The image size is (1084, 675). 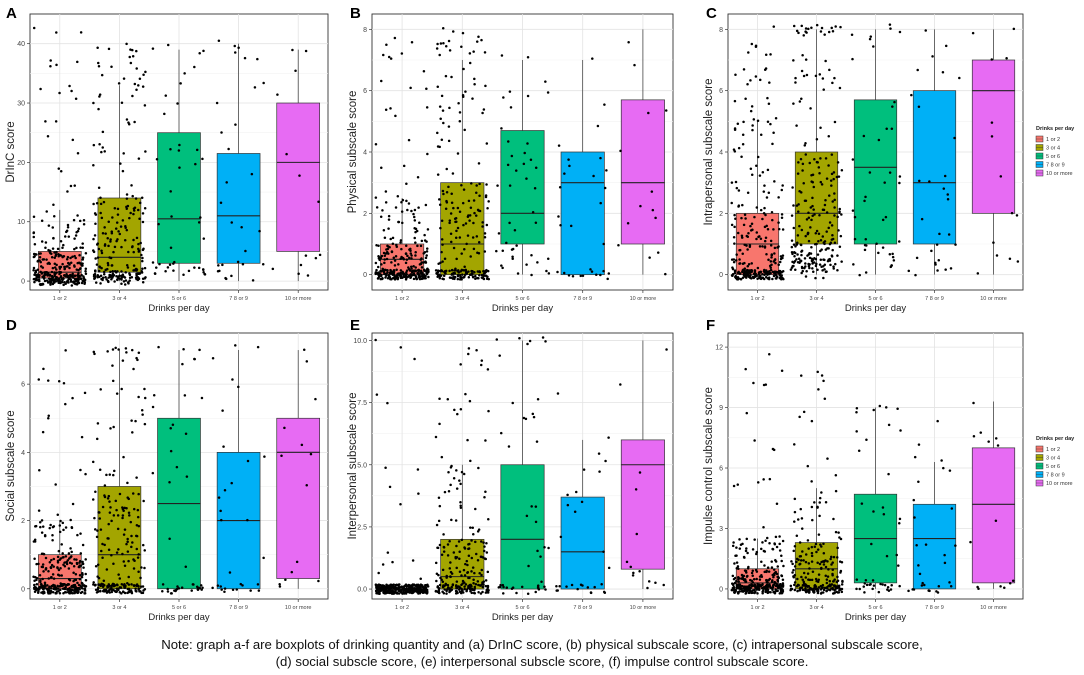 I want to click on y-tick-label: 4, so click(x=721, y=153).